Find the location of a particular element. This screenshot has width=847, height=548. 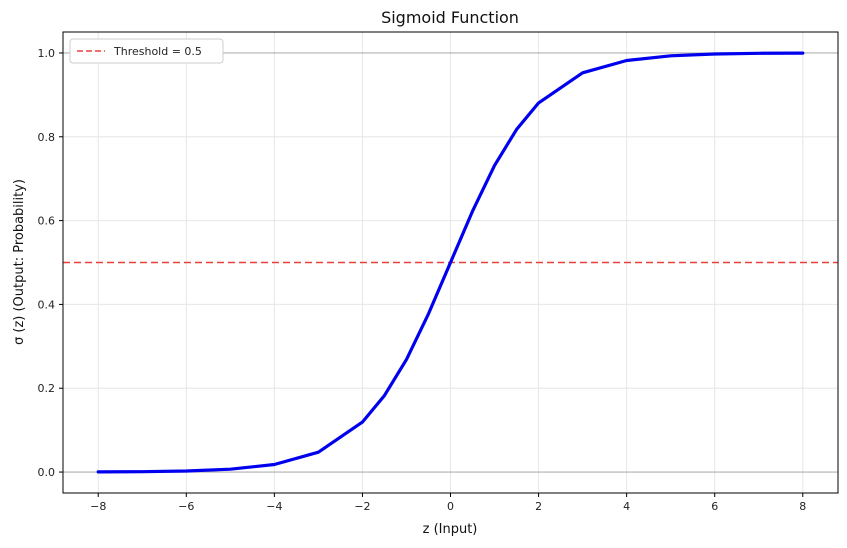

y-axis-label: σ (z) (Output: Probability) is located at coordinates (19, 262).